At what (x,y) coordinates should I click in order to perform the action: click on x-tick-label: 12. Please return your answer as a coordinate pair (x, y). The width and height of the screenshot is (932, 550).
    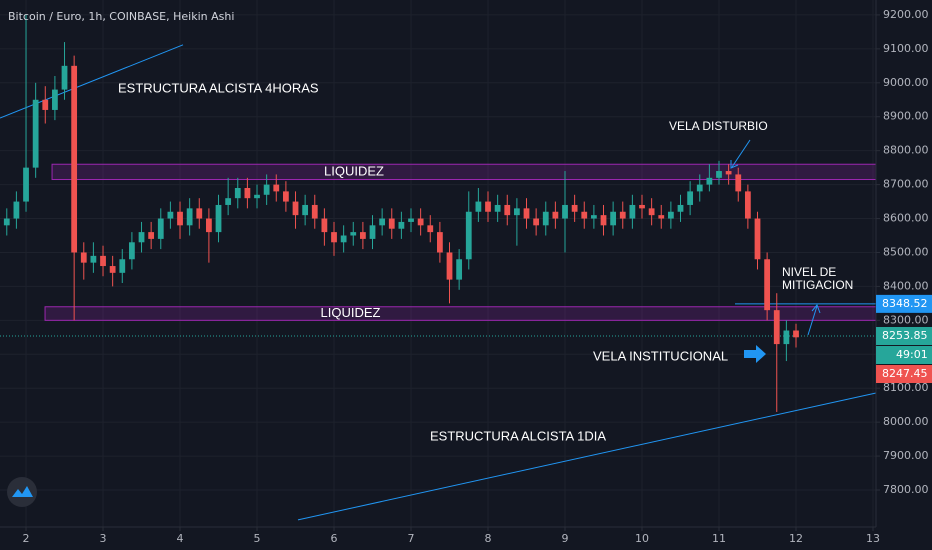
    Looking at the image, I should click on (796, 538).